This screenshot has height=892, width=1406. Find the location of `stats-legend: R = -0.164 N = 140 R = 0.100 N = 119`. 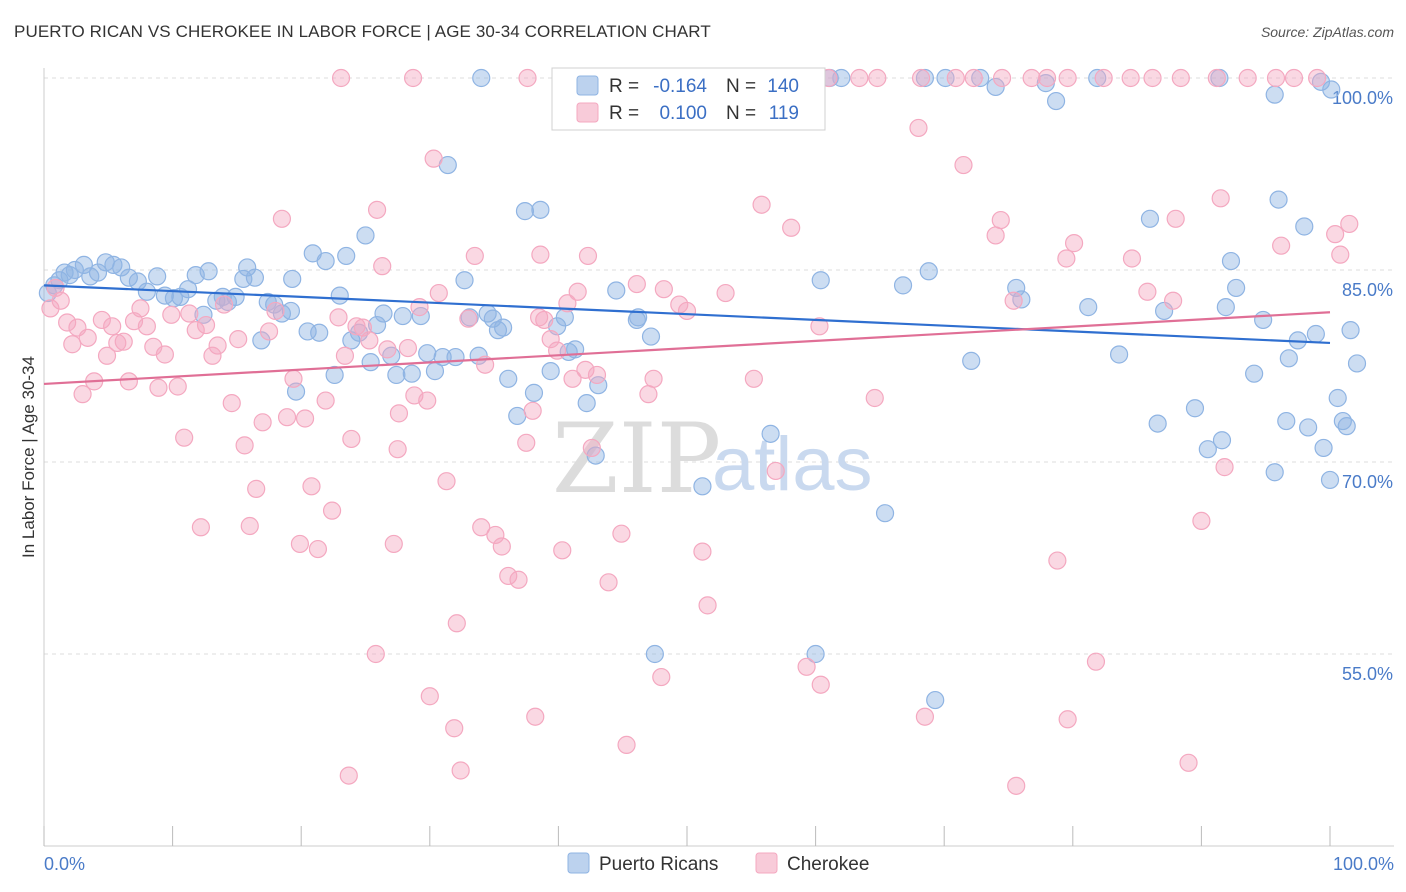

stats-legend: R = -0.164 N = 140 R = 0.100 N = 119 is located at coordinates (688, 99).